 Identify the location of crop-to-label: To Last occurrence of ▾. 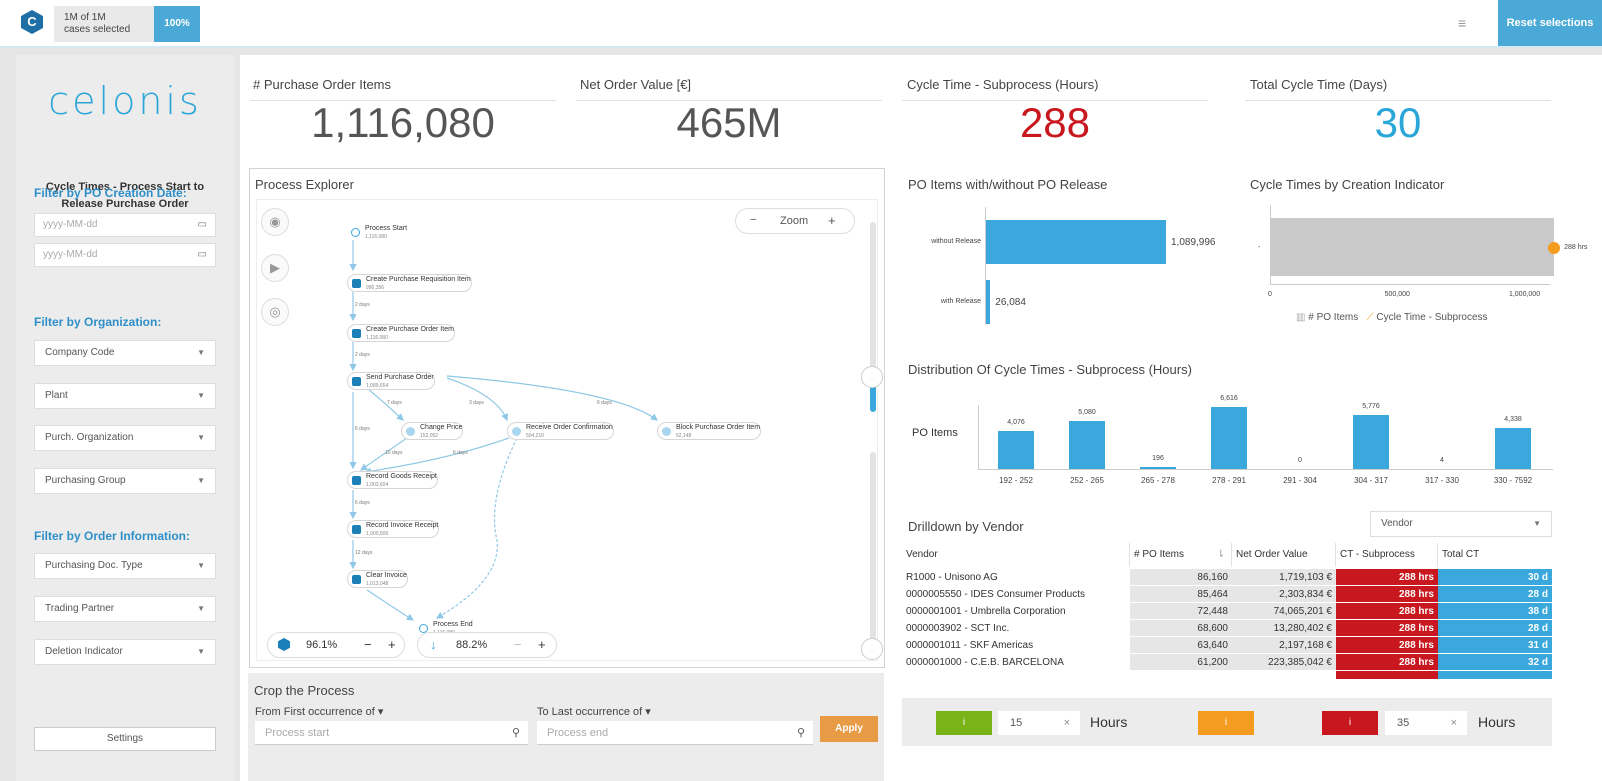
(594, 712).